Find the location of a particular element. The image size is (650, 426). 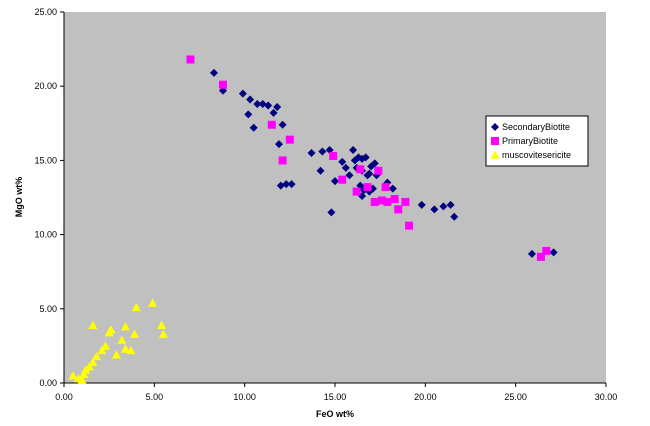

y-tick-label: 10.00 is located at coordinates (45, 235).